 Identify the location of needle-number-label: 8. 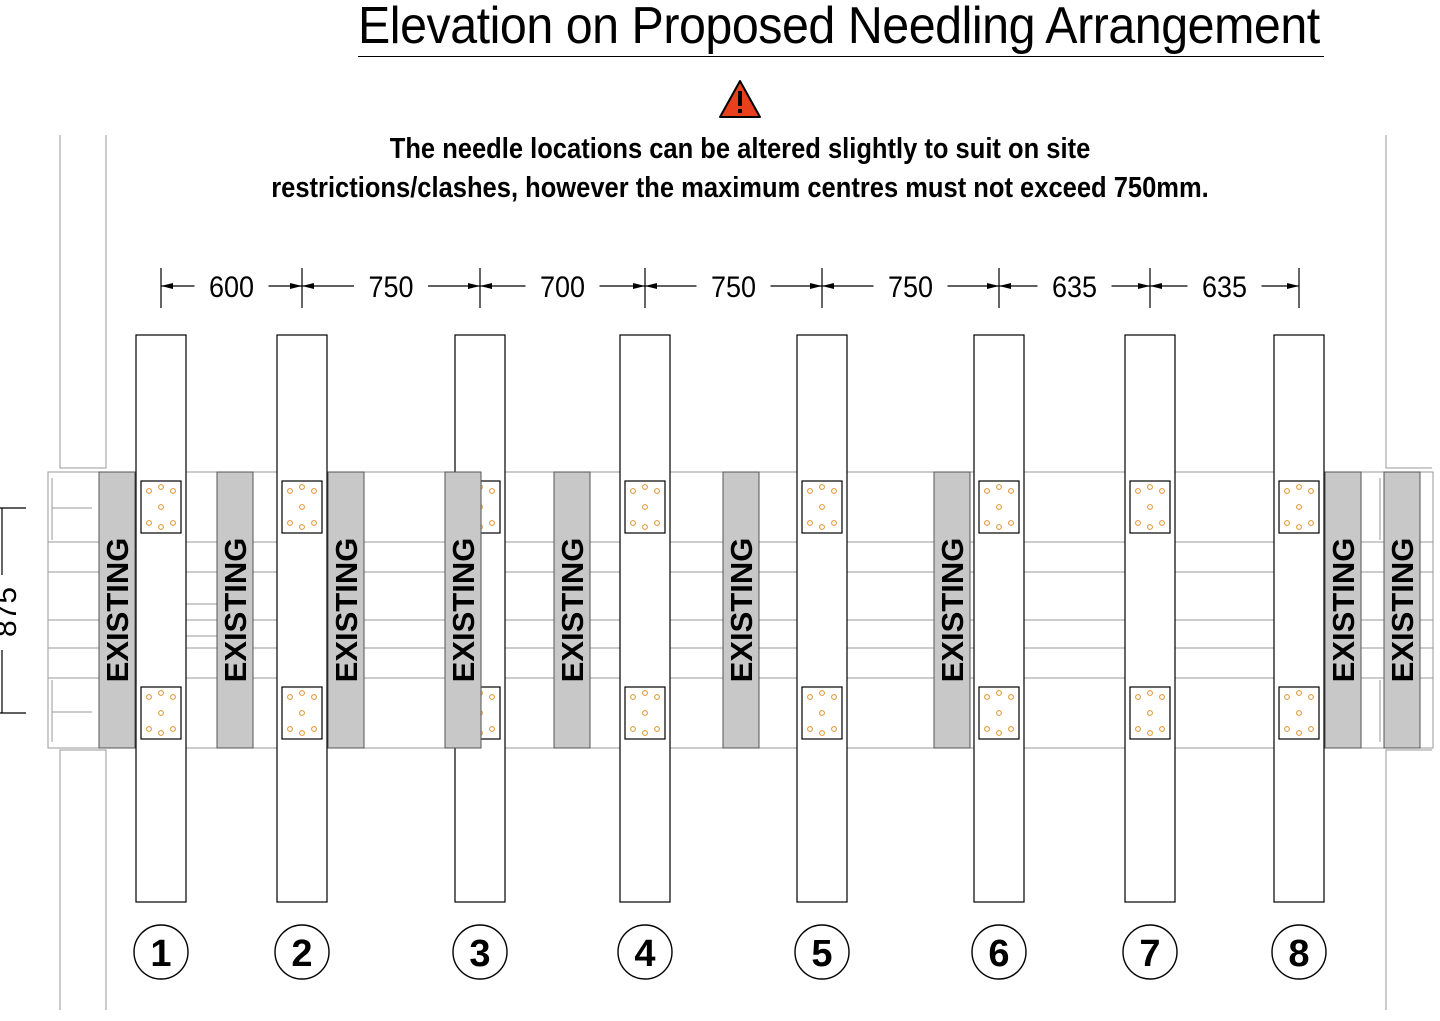
(1298, 954).